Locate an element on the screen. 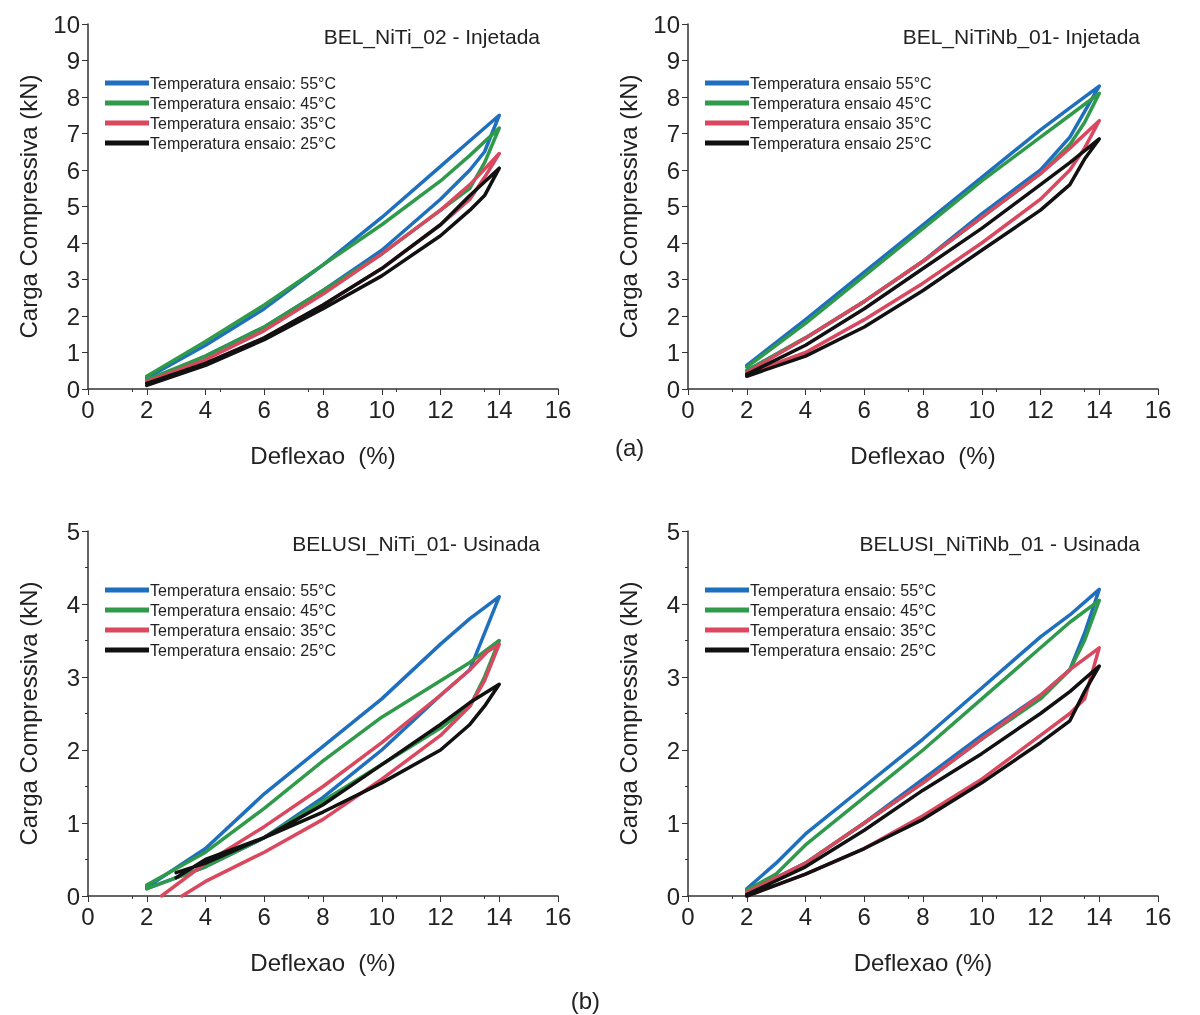  line-series is located at coordinates (337, 781).